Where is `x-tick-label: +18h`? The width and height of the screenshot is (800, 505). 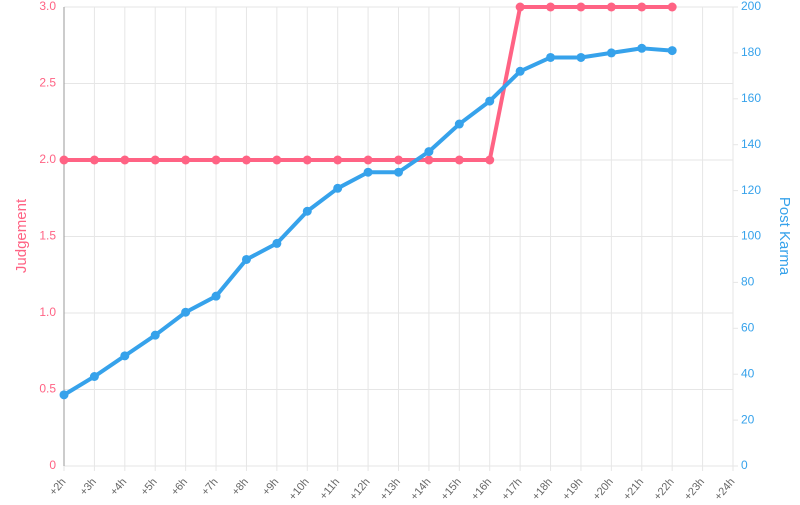
x-tick-label: +18h is located at coordinates (542, 488).